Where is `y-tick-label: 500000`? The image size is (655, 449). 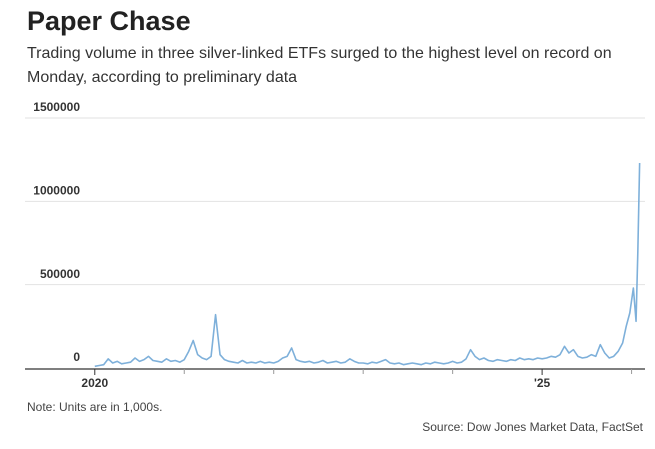 y-tick-label: 500000 is located at coordinates (60, 274).